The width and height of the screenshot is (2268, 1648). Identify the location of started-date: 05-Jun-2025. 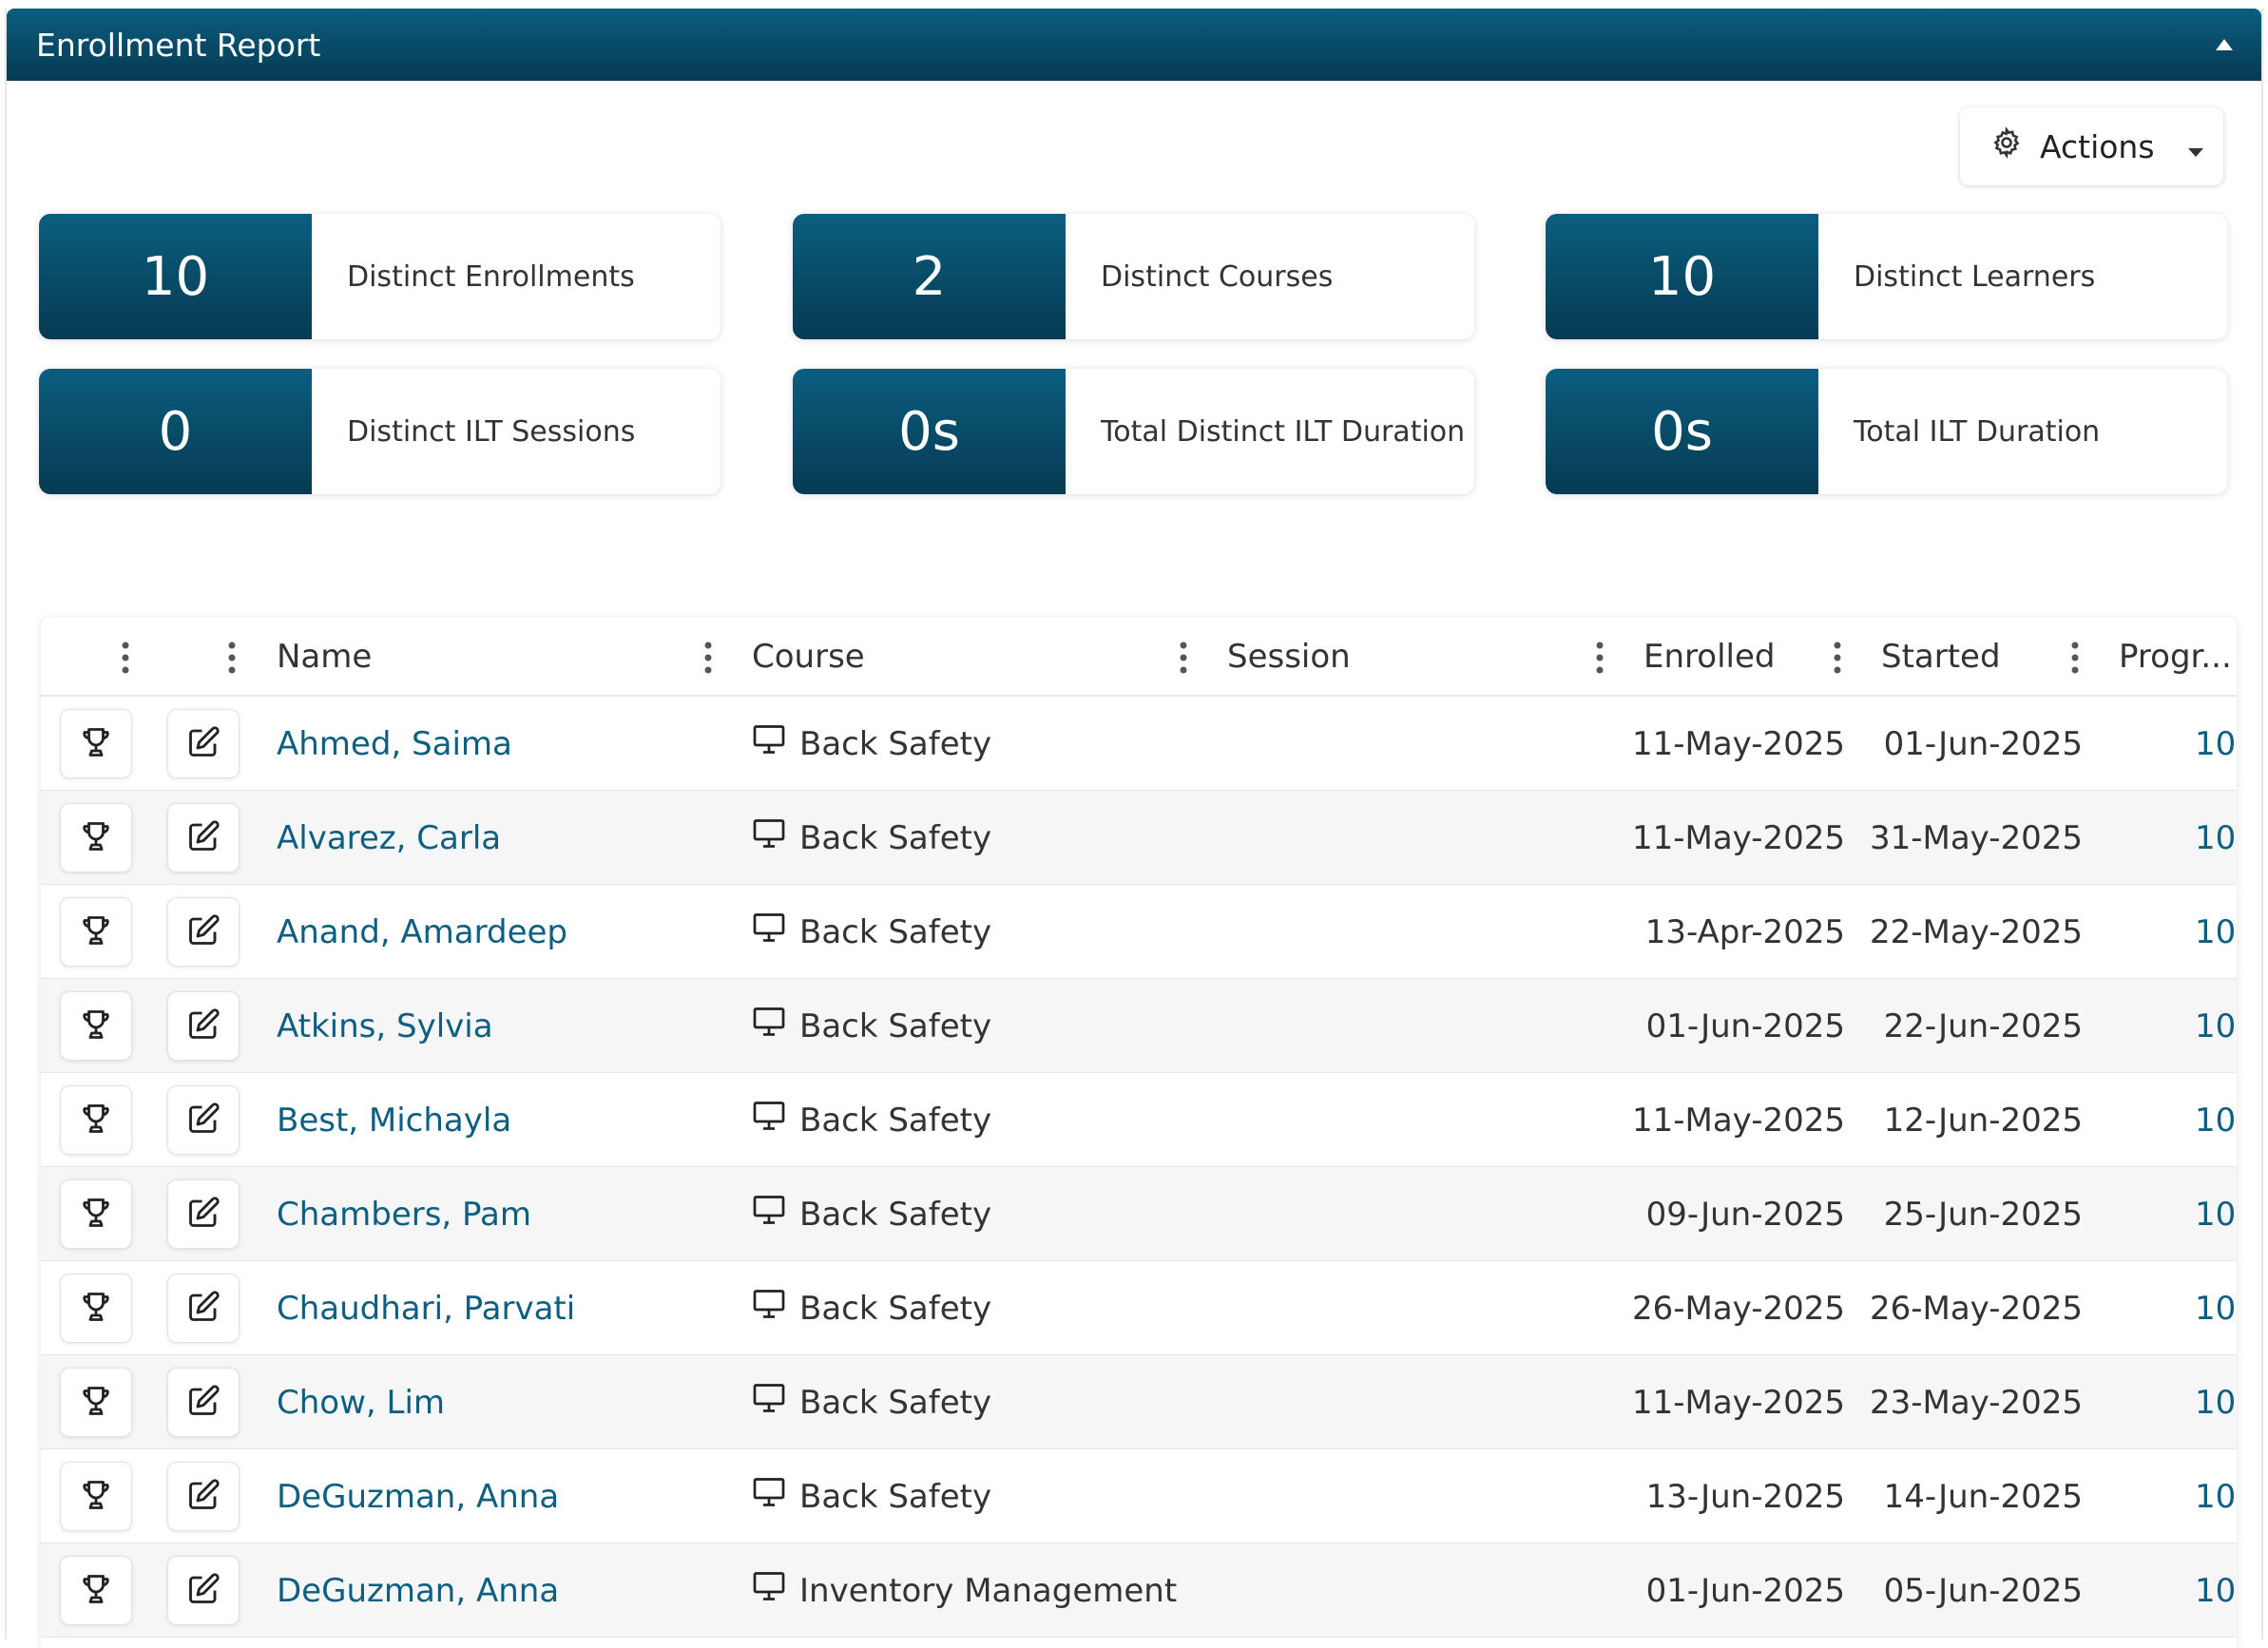
(1983, 1590).